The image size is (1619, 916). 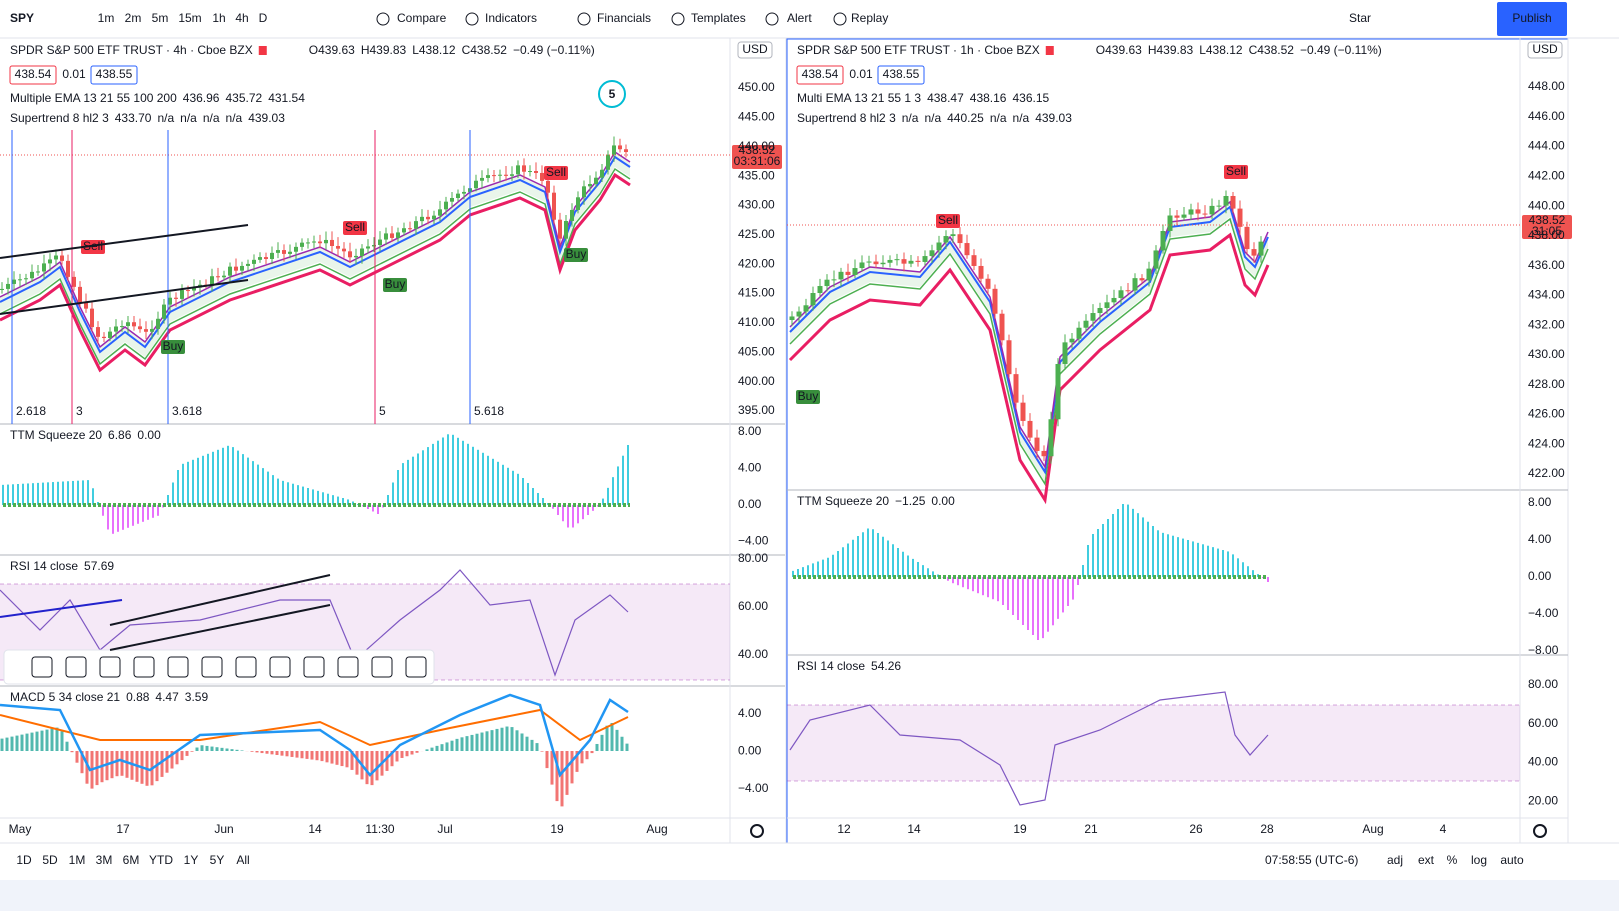 What do you see at coordinates (93, 98) in the screenshot?
I see `study-name: Multiple EMA 13 21 55 100 200` at bounding box center [93, 98].